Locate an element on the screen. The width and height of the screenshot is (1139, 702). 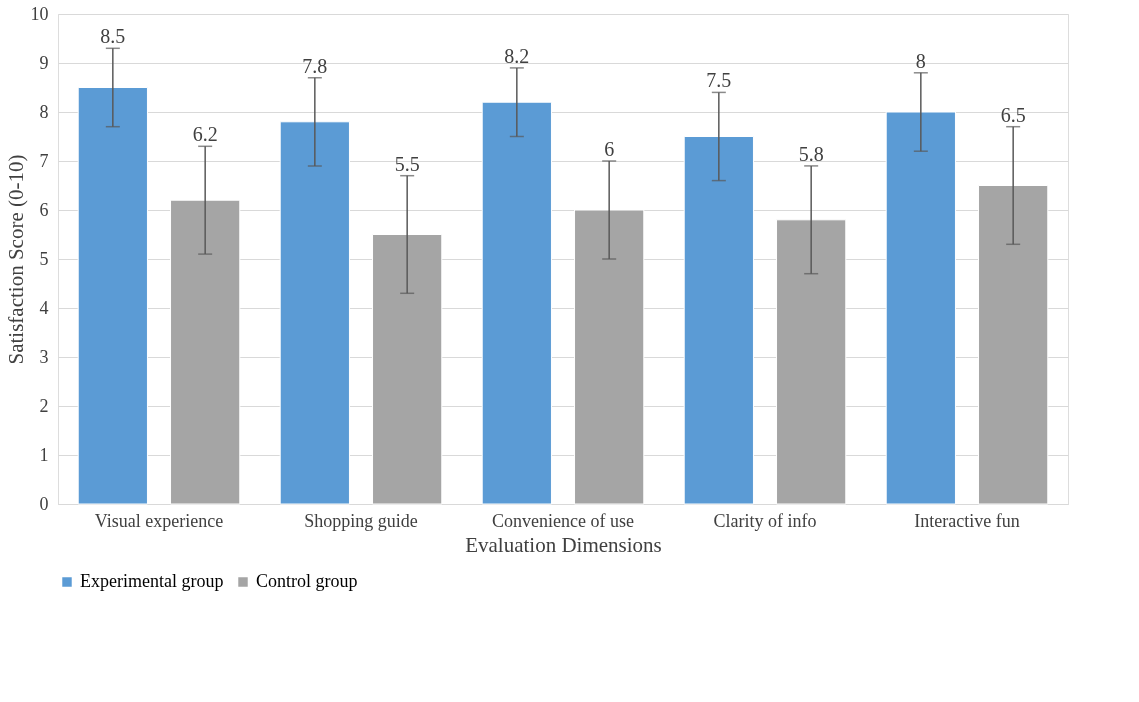
data-label: 5.8 is located at coordinates (811, 153).